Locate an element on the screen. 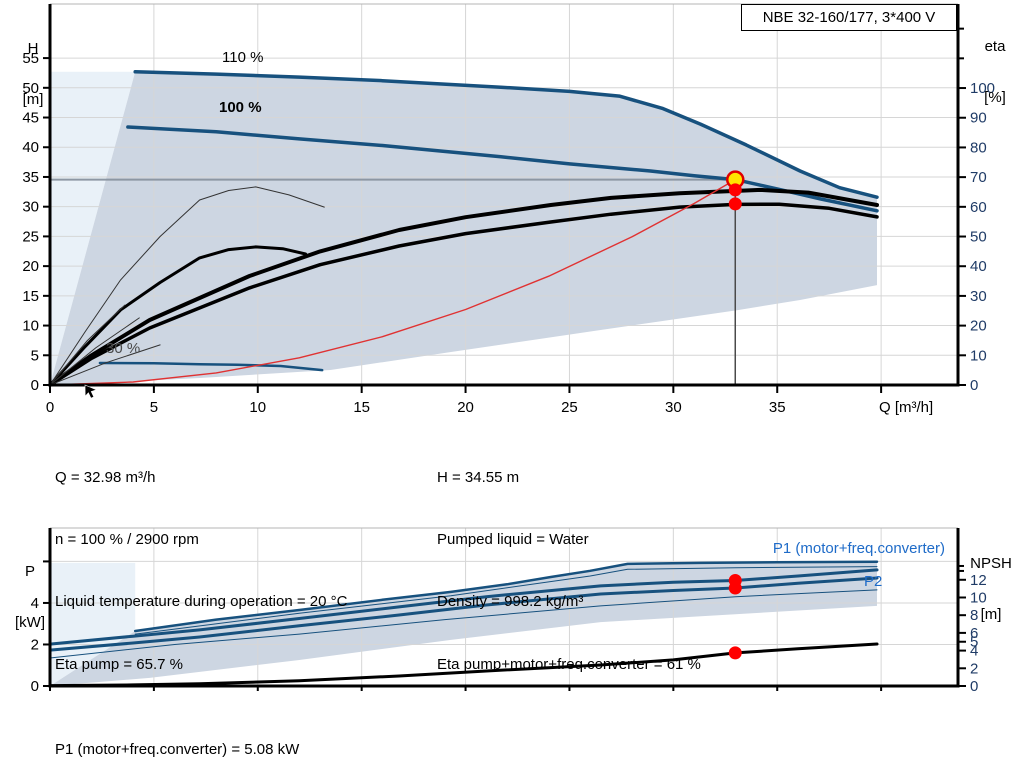 This screenshot has width=1024, height=781. y-left-tick-label: 35 is located at coordinates (30, 177).